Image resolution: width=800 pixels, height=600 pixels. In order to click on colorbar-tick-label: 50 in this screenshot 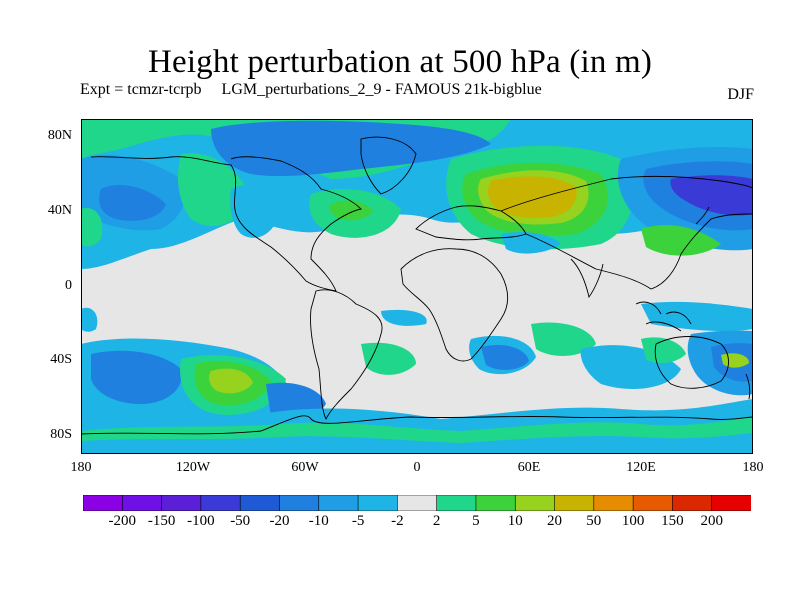, I will do `click(594, 521)`.